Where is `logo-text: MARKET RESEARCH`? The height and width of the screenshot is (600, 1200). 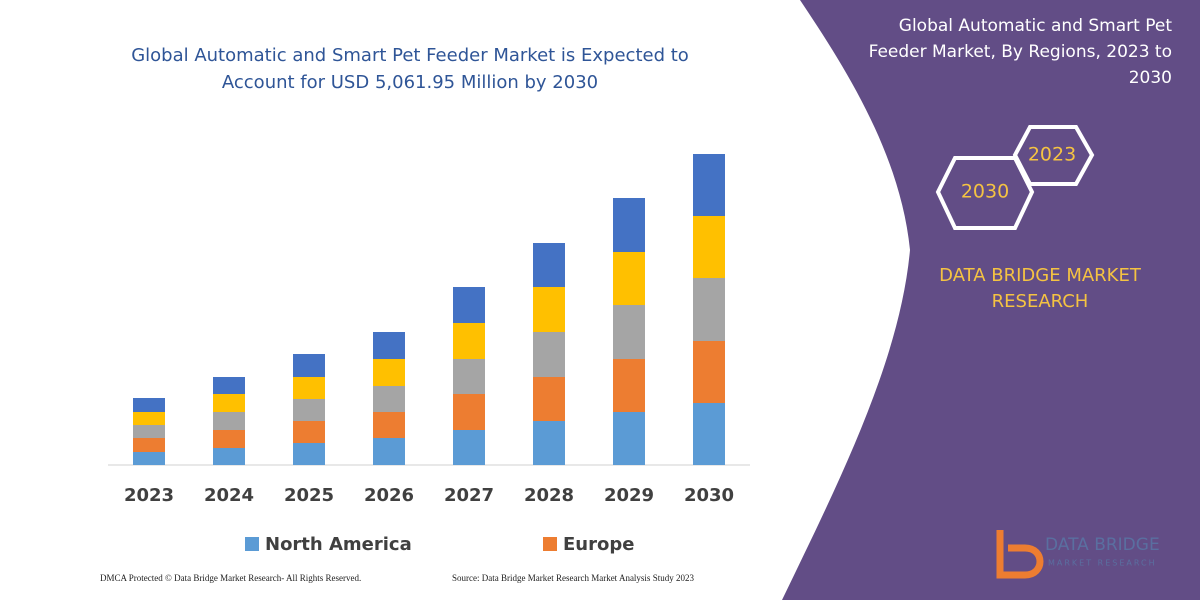 logo-text: MARKET RESEARCH is located at coordinates (1102, 563).